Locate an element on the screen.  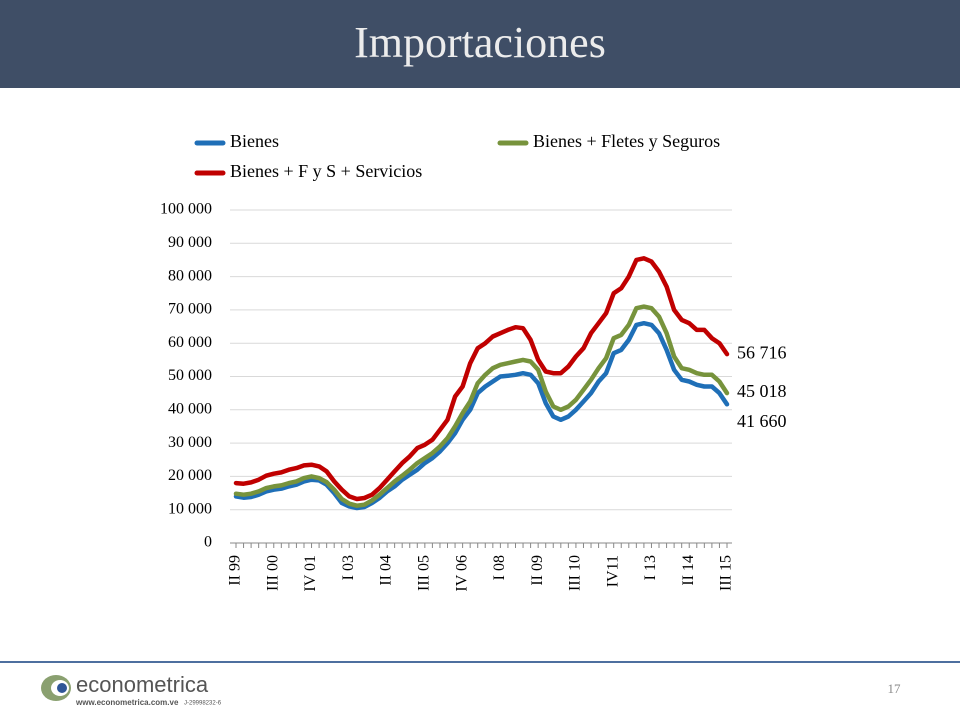
legend-label: Bienes + F y S + Servicios is located at coordinates (326, 171).